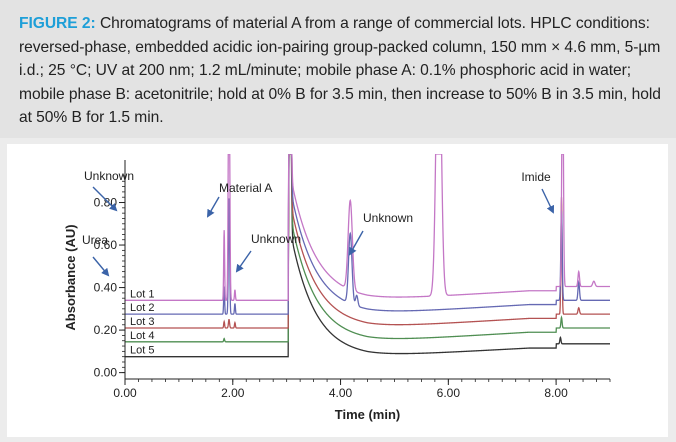 This screenshot has width=676, height=442. I want to click on x-tick-label: 8.00, so click(556, 393).